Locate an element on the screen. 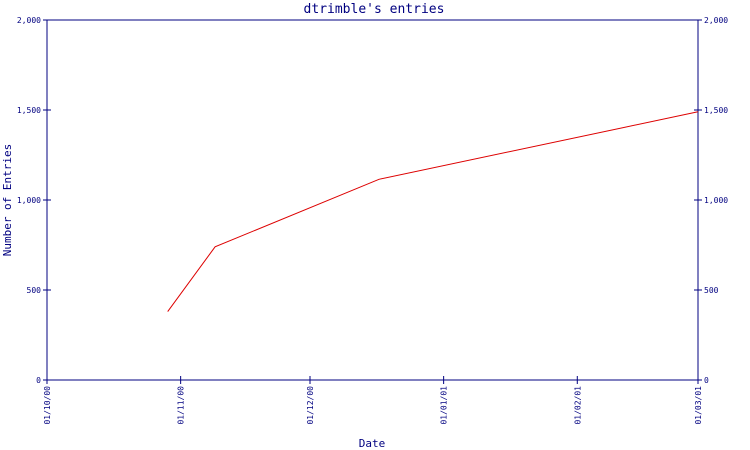  x-tick-label: 01/12/00 is located at coordinates (310, 405).